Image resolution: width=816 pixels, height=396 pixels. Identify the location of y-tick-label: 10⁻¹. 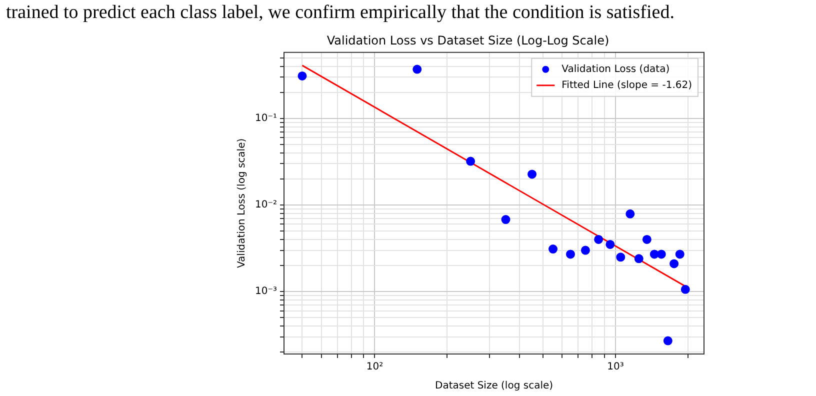
(266, 118).